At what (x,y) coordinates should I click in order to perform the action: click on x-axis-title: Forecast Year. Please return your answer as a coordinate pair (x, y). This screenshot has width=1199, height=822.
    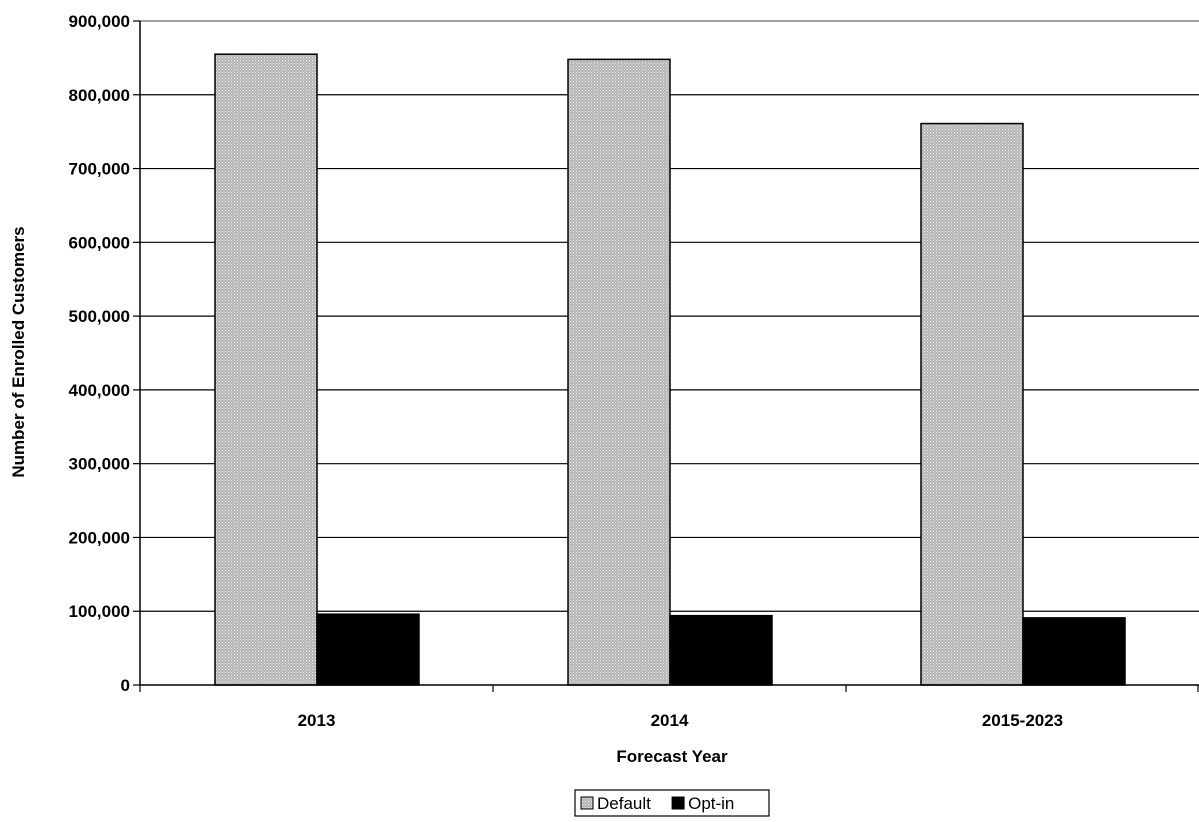
    Looking at the image, I should click on (672, 756).